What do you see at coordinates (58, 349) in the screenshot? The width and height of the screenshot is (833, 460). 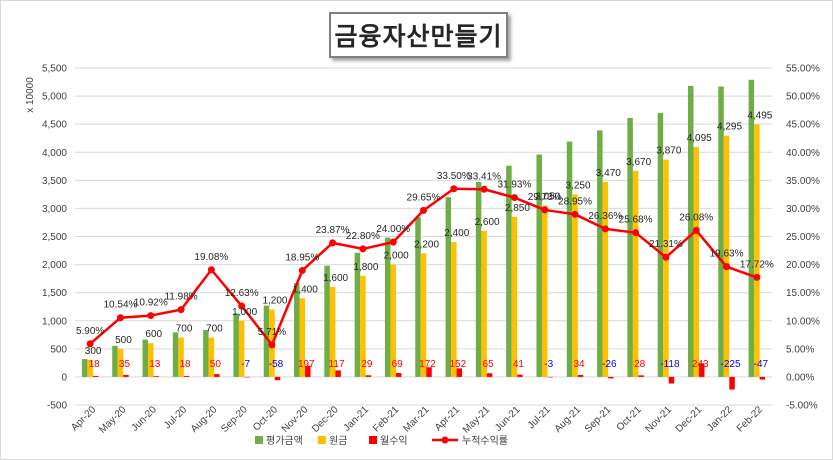 I see `left-tick-label: 500` at bounding box center [58, 349].